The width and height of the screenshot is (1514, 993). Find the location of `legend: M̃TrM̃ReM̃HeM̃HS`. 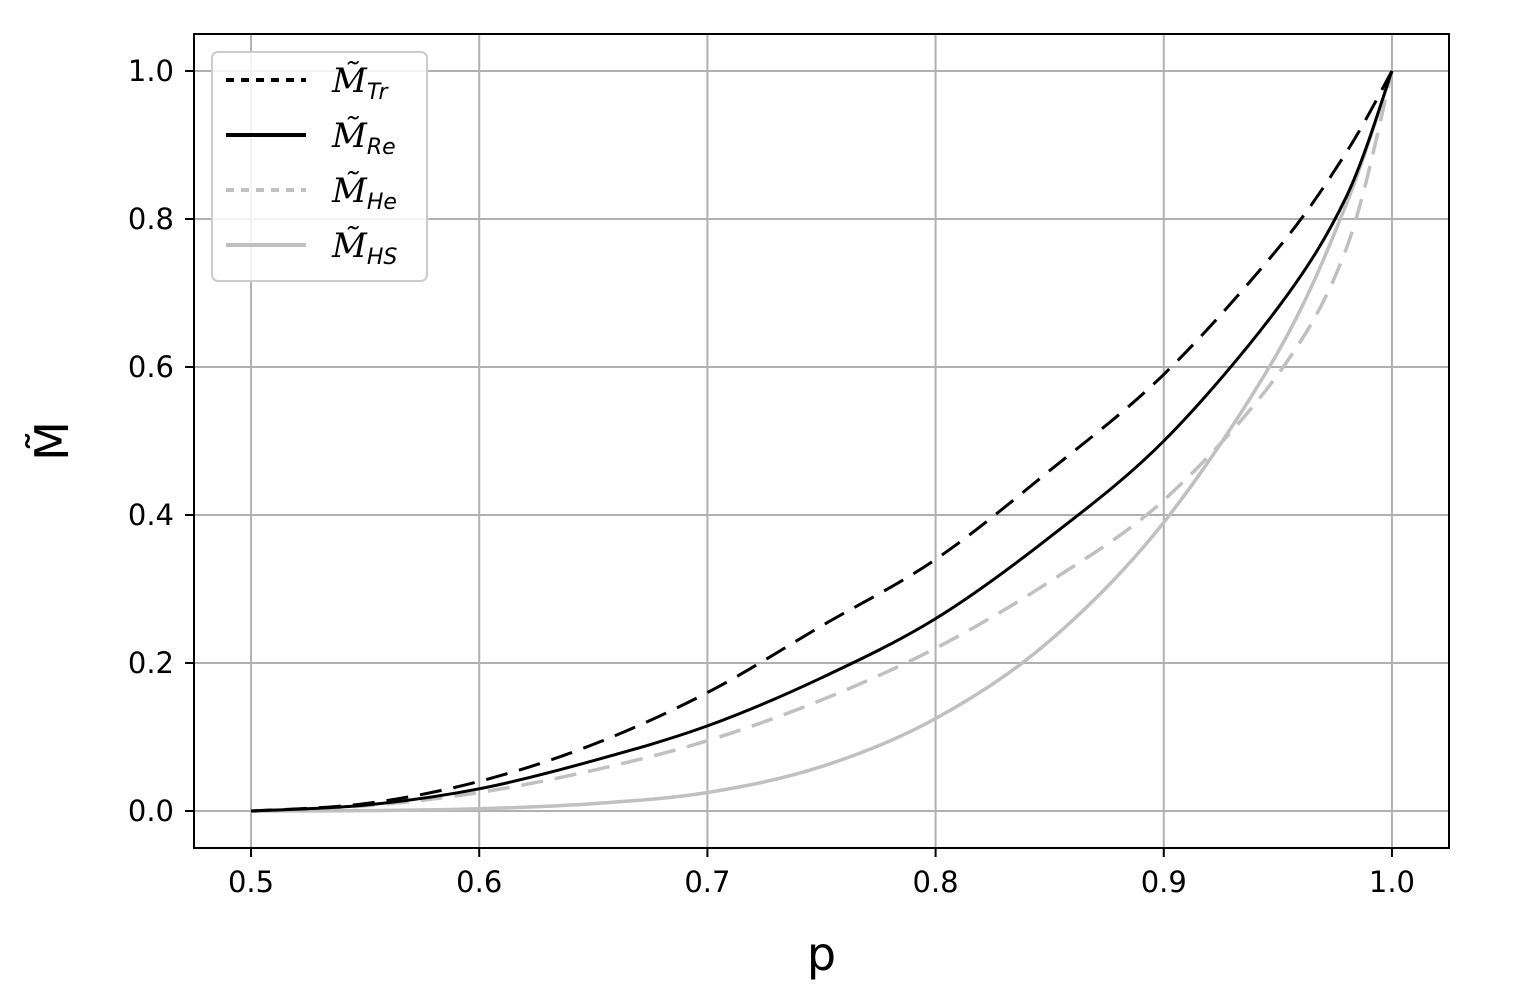

legend: M̃TrM̃ReM̃HeM̃HS is located at coordinates (319, 166).